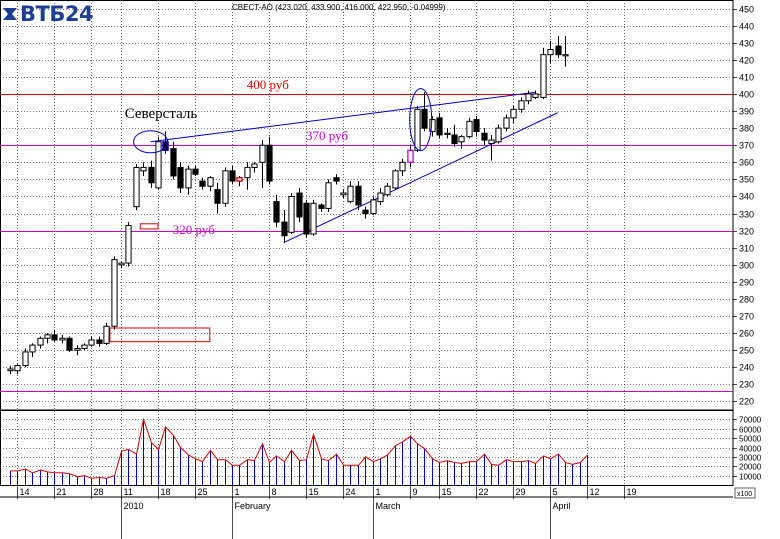 This screenshot has height=539, width=780. I want to click on date-tick-label: 12, so click(595, 492).